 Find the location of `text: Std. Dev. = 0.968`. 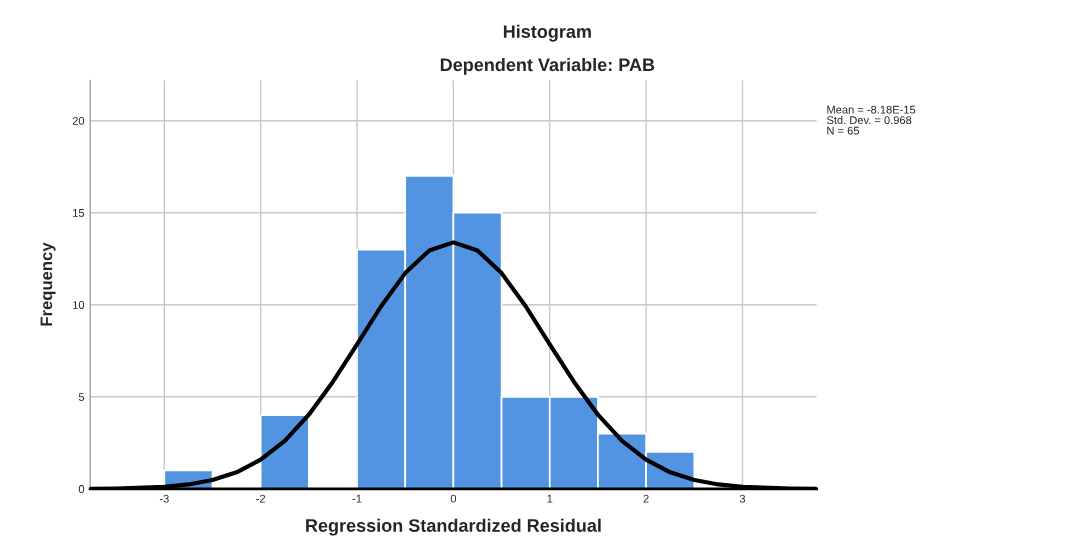

text: Std. Dev. = 0.968 is located at coordinates (869, 120).